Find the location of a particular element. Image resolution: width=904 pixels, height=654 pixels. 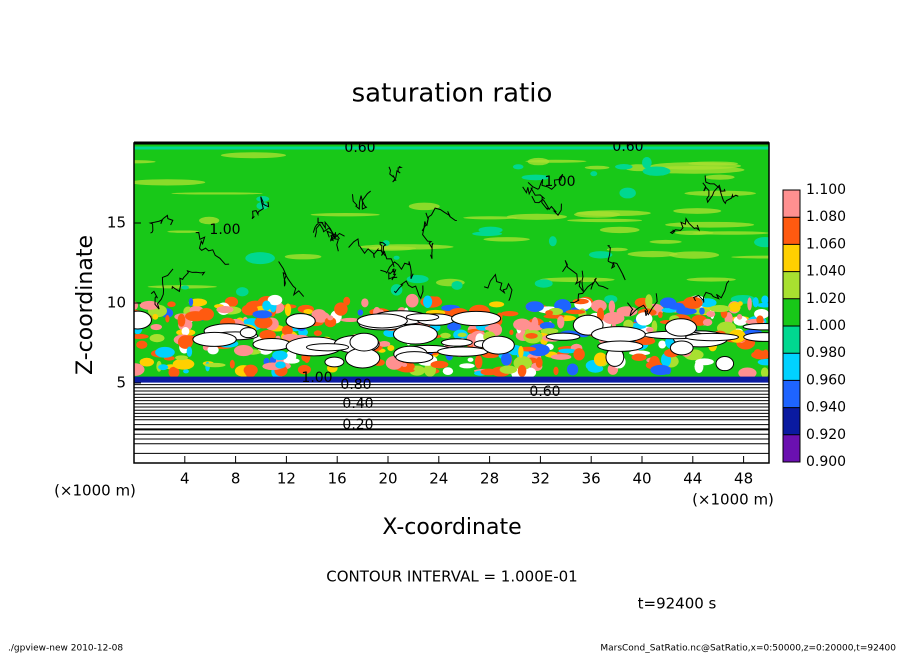

x-tick-label: 20 is located at coordinates (387, 479).